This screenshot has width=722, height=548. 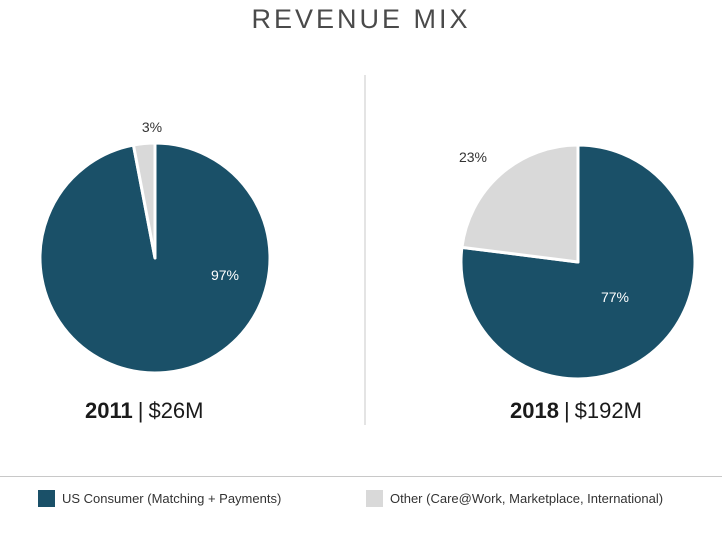 What do you see at coordinates (46, 498) in the screenshot?
I see `legend-swatch-us-consumer` at bounding box center [46, 498].